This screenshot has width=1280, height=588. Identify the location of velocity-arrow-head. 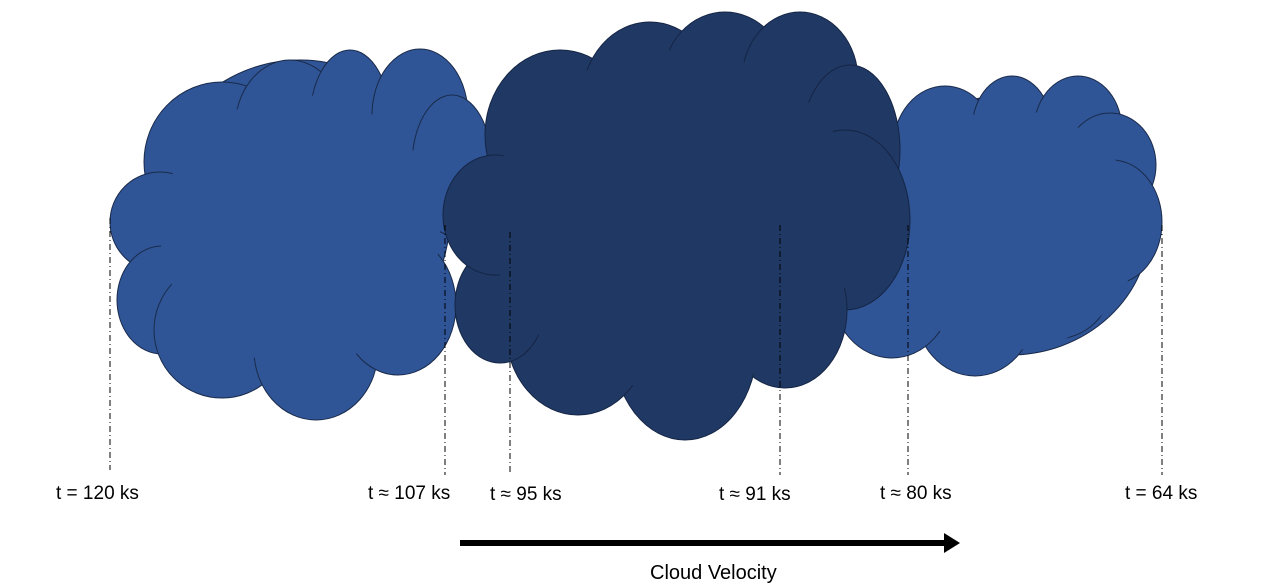
(952, 543).